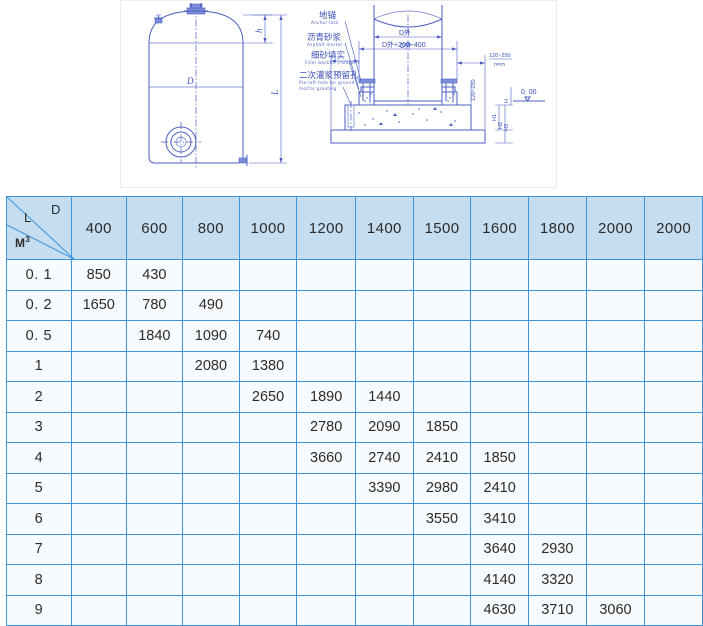  Describe the element at coordinates (324, 37) in the screenshot. I see `anno-asphalt-mortar-cn: 沥青砂浆` at that location.